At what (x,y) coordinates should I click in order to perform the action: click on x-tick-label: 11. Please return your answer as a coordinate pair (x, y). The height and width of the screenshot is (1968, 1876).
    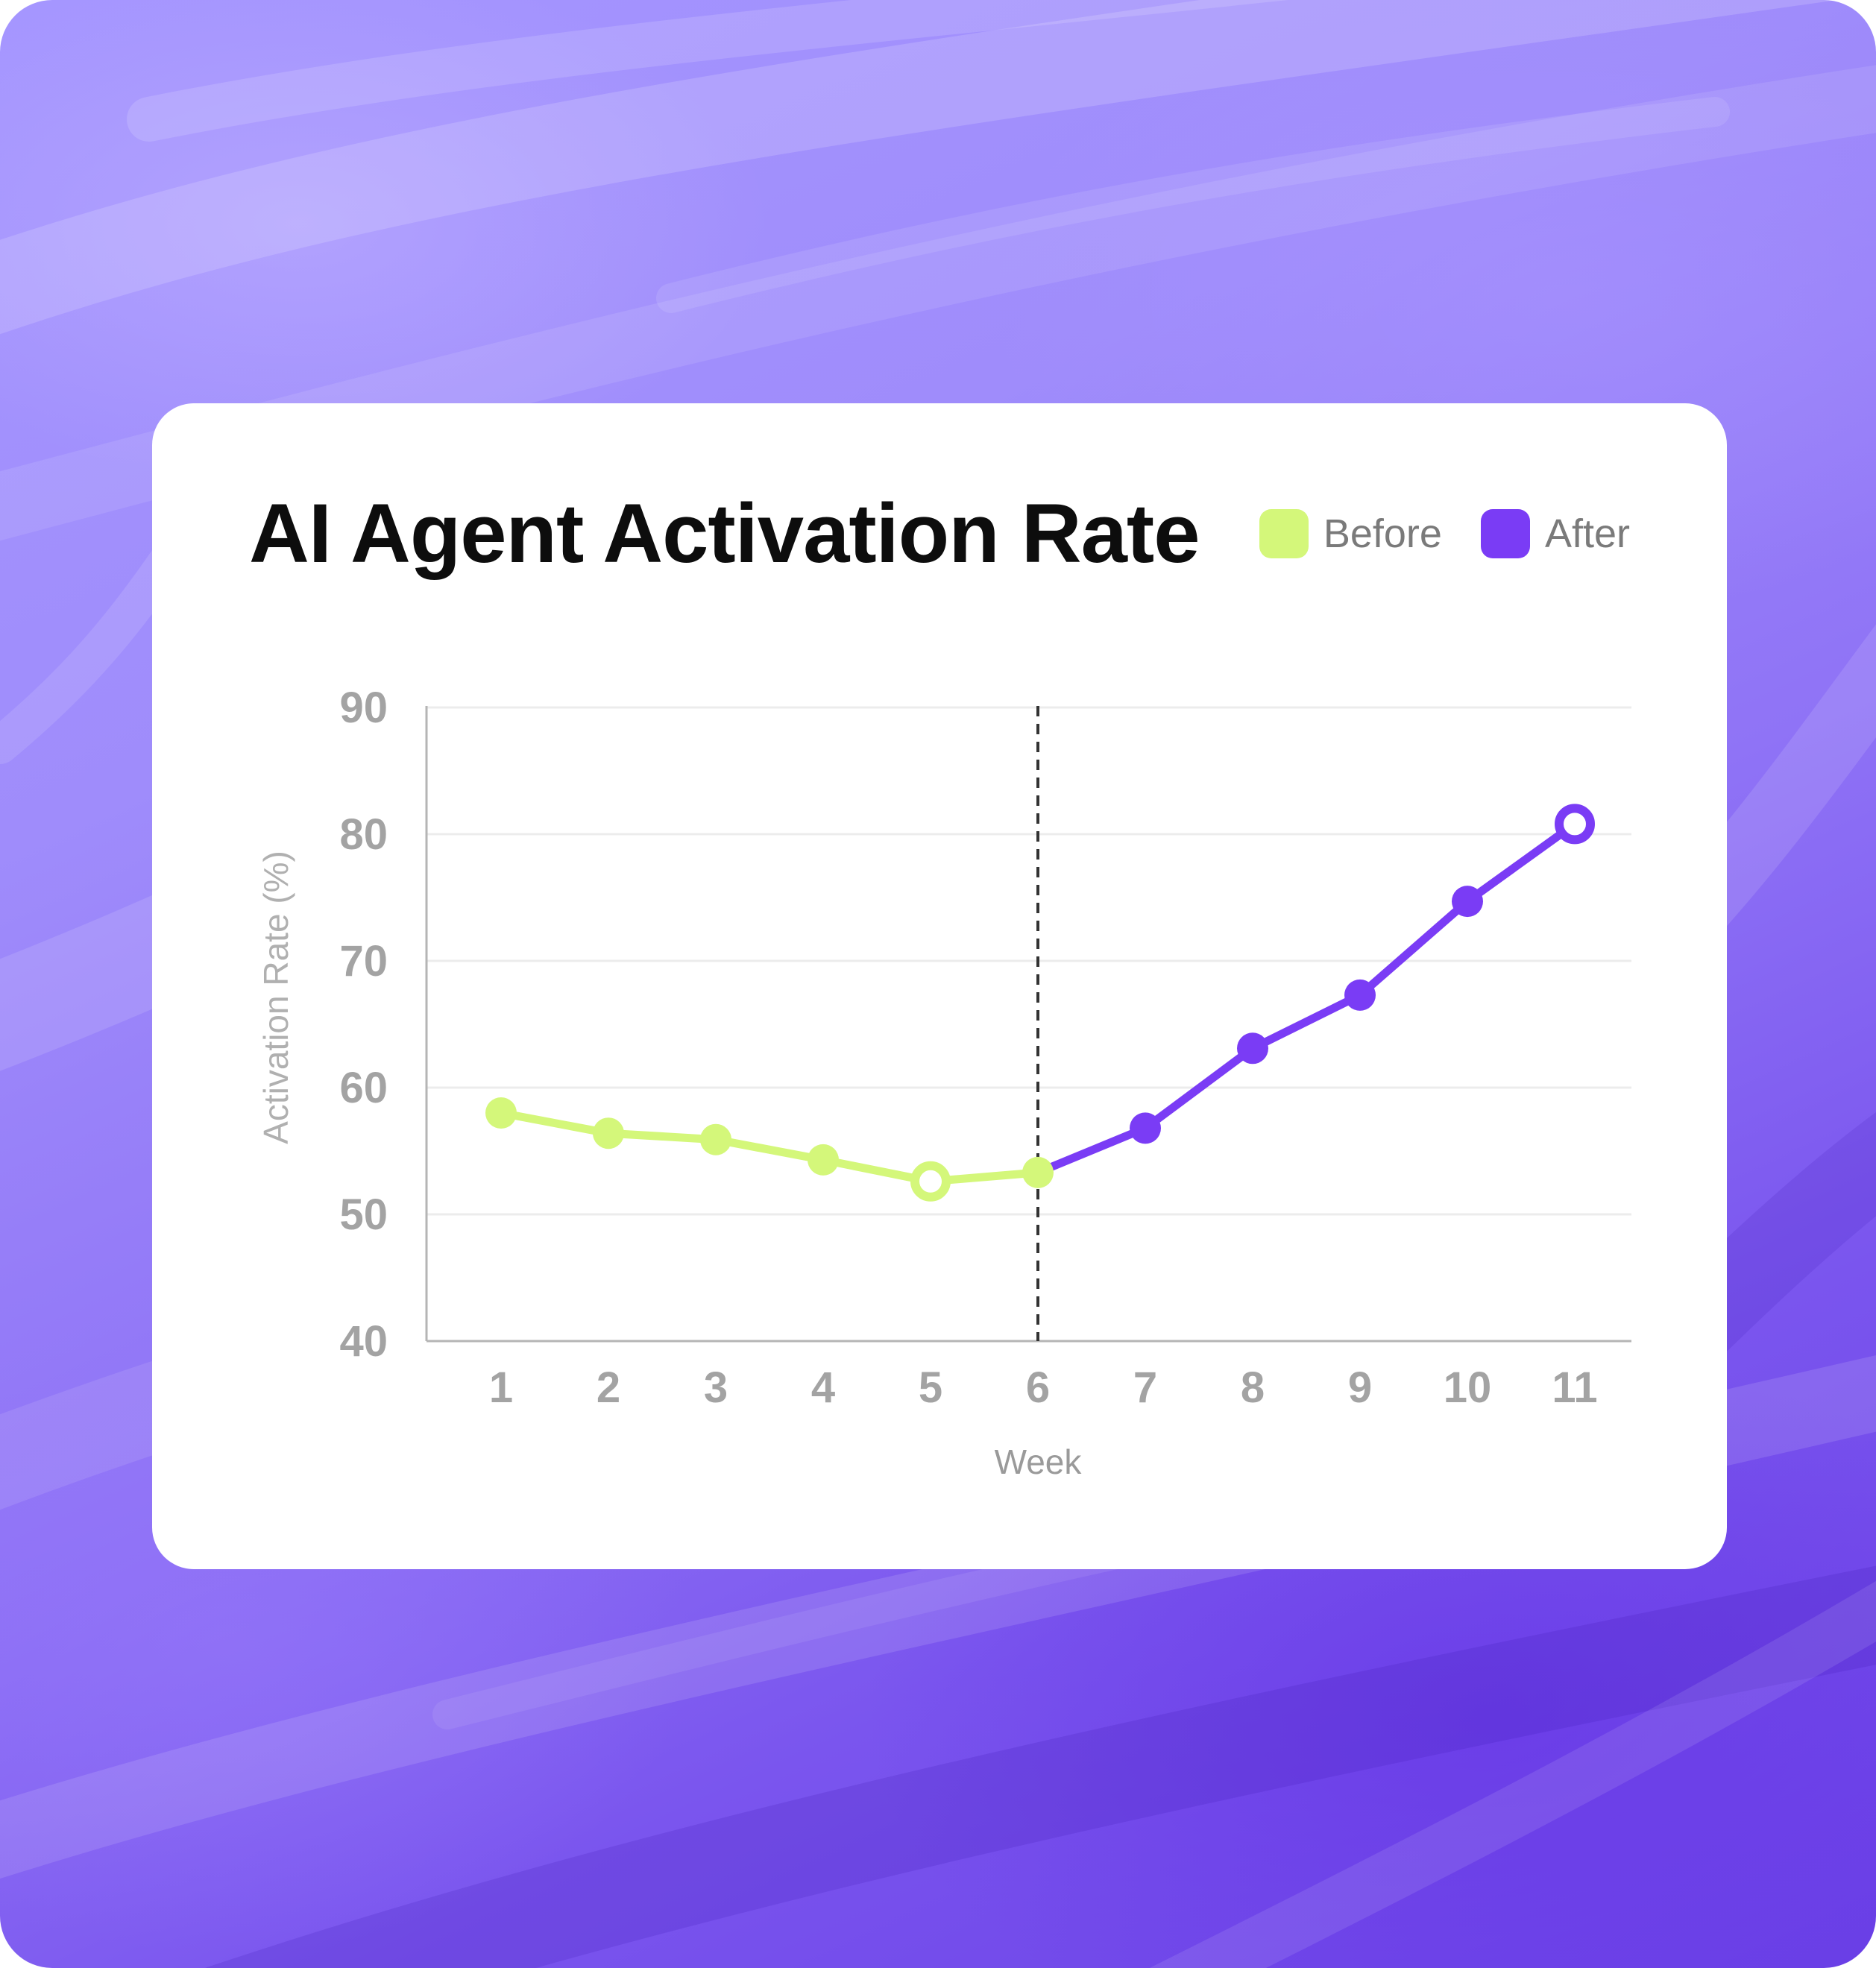
    Looking at the image, I should click on (1574, 1388).